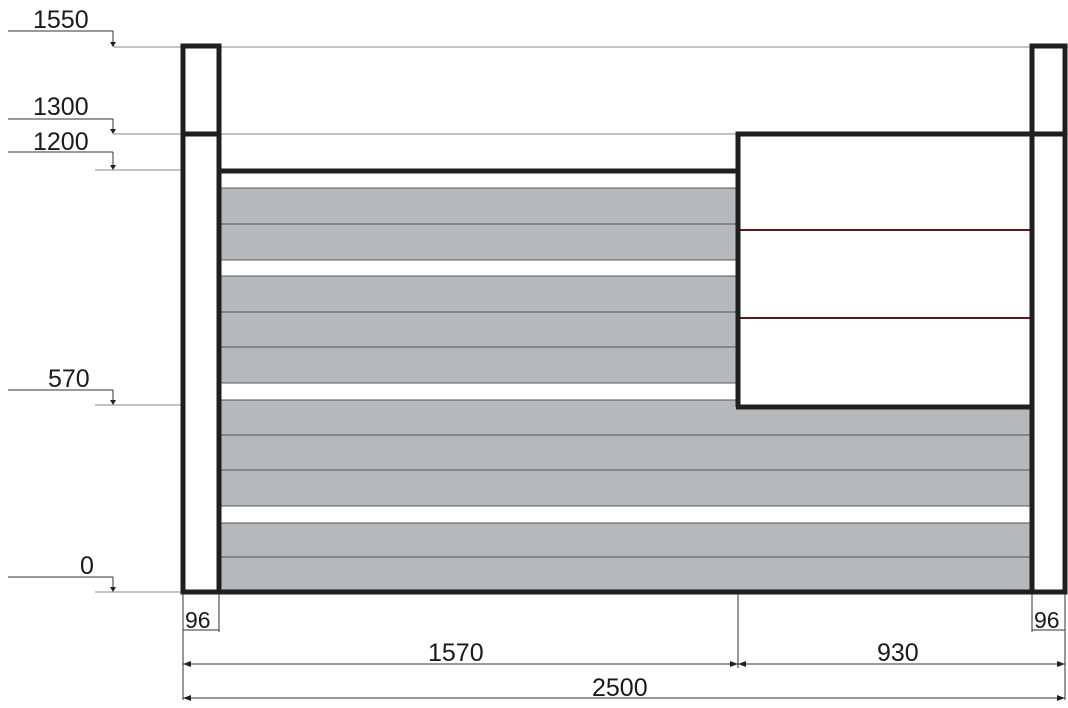 The height and width of the screenshot is (708, 1068). What do you see at coordinates (61, 20) in the screenshot?
I see `level-label-1550: 1550` at bounding box center [61, 20].